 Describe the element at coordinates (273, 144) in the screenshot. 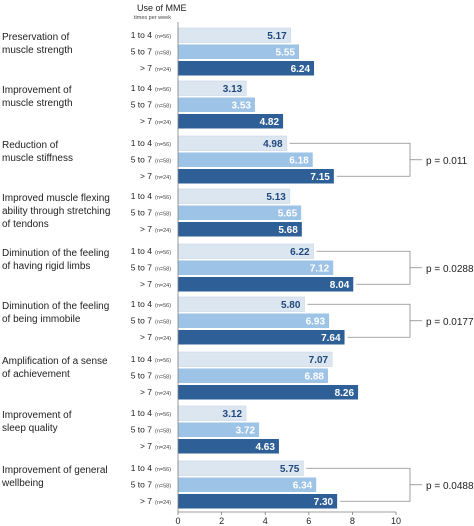

I see `value-label: 4.98` at that location.